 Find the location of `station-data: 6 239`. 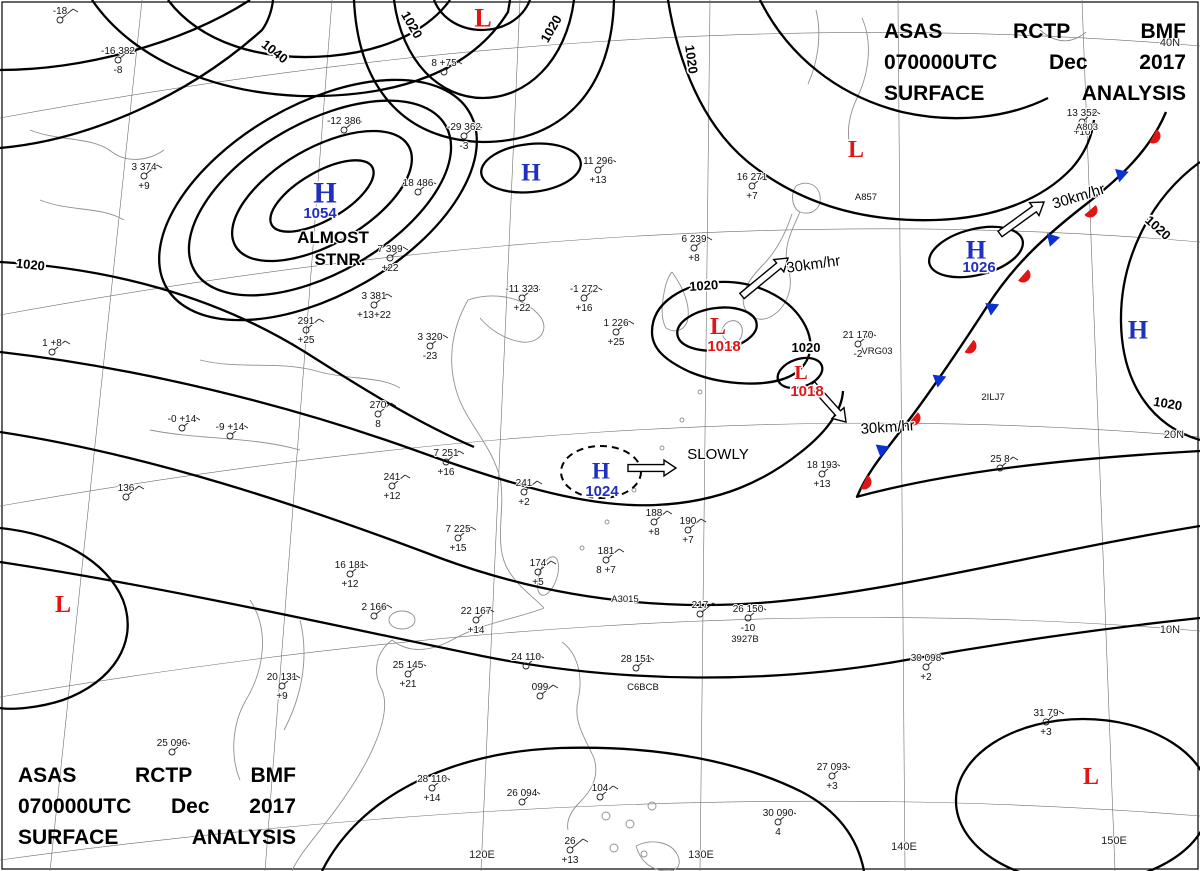

station-data: 6 239 is located at coordinates (693, 239).